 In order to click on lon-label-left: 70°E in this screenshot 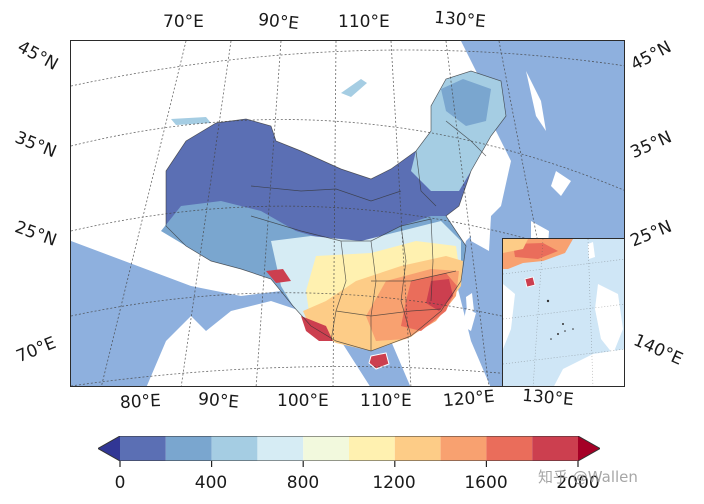, I will do `click(36, 350)`.